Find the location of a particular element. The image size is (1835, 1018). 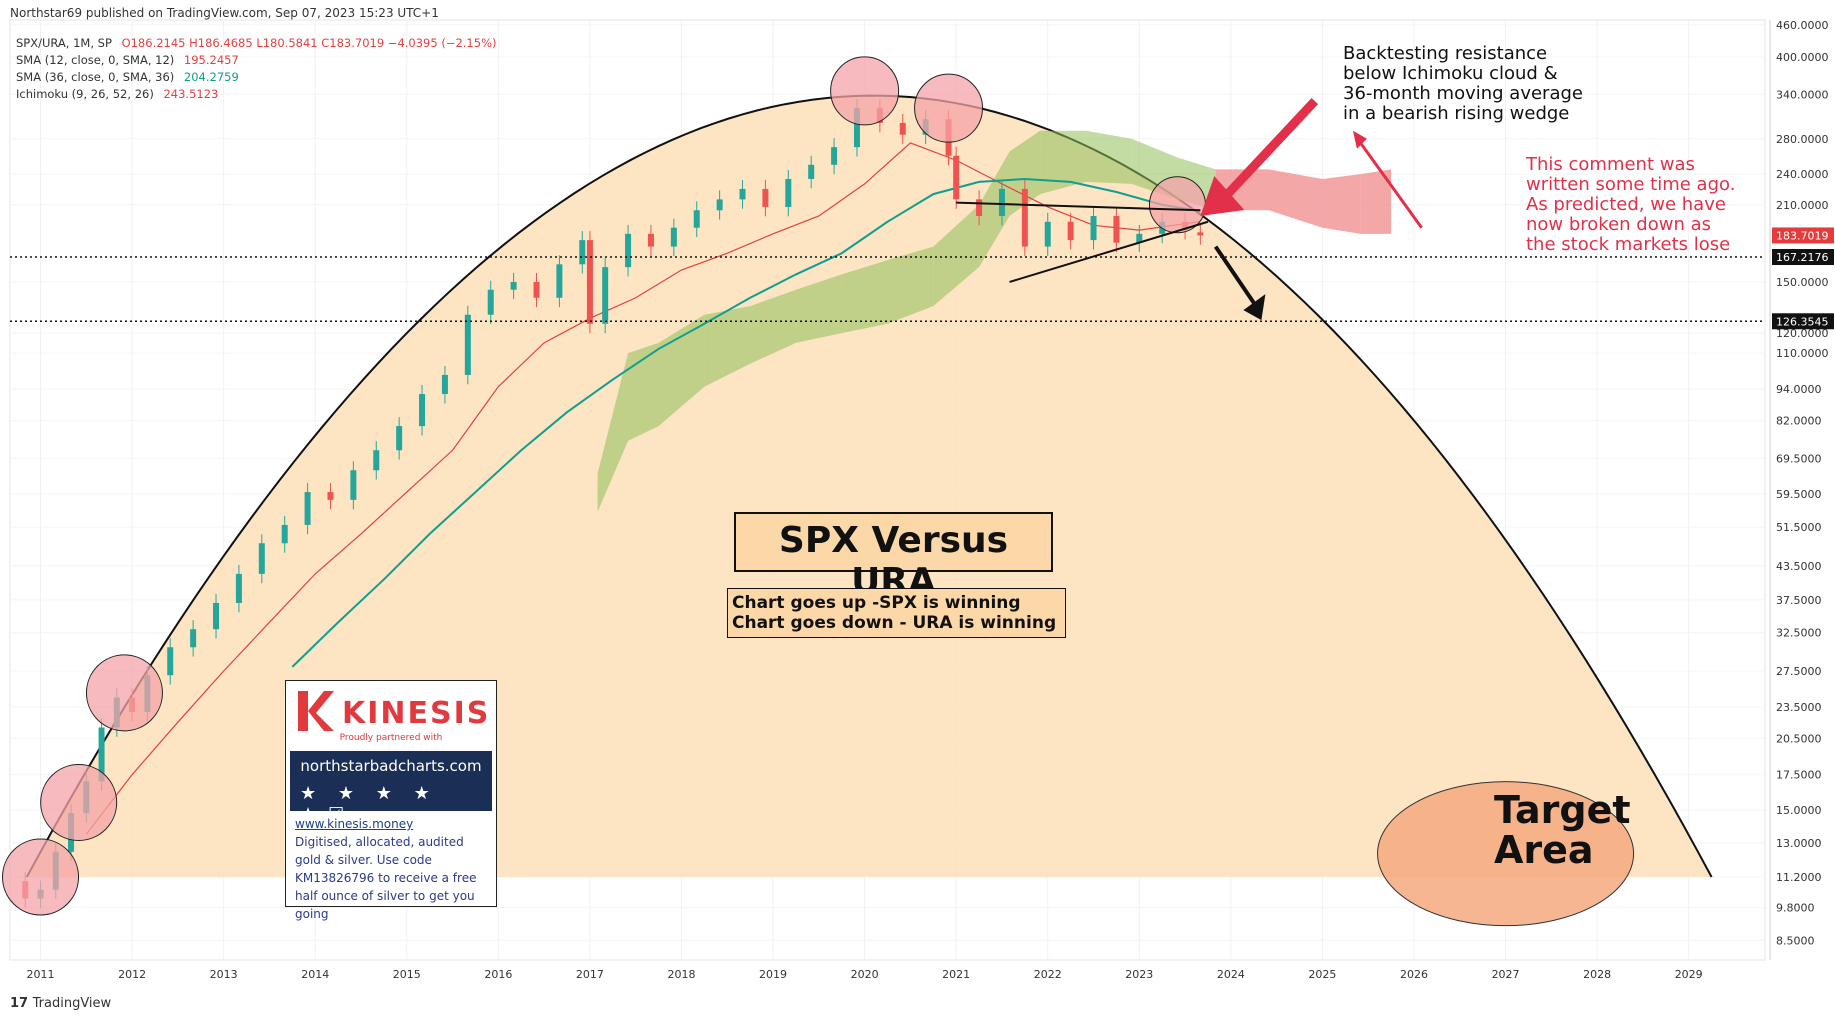

y-tick-label: 27.5000 is located at coordinates (1799, 671).